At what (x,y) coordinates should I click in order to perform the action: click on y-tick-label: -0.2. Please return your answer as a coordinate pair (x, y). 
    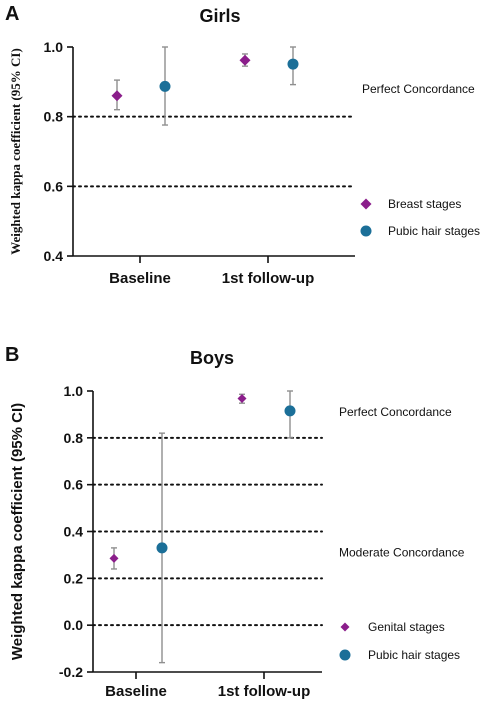
    Looking at the image, I should click on (71, 672).